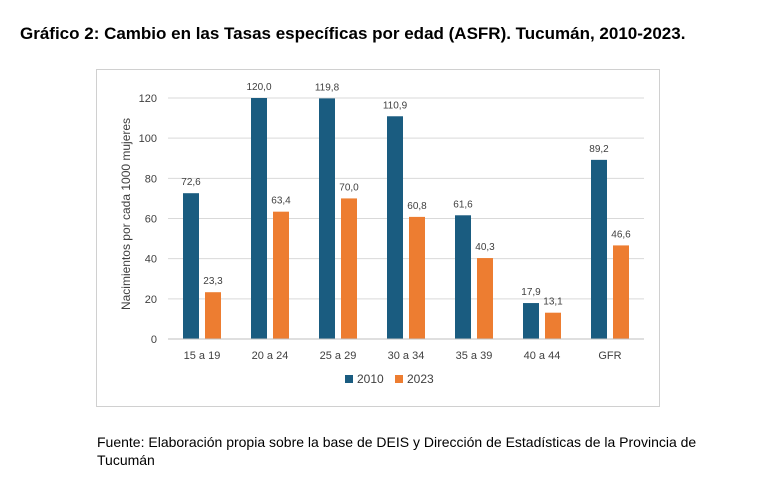 This screenshot has width=760, height=485. Describe the element at coordinates (151, 220) in the screenshot. I see `y-tick-label: 60` at that location.